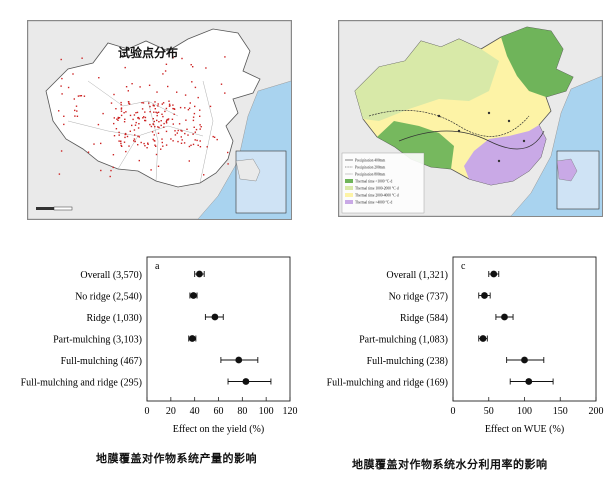 The image size is (609, 477). I want to click on legend-label: Thermal time 2000-4000 °C·d, so click(377, 196).